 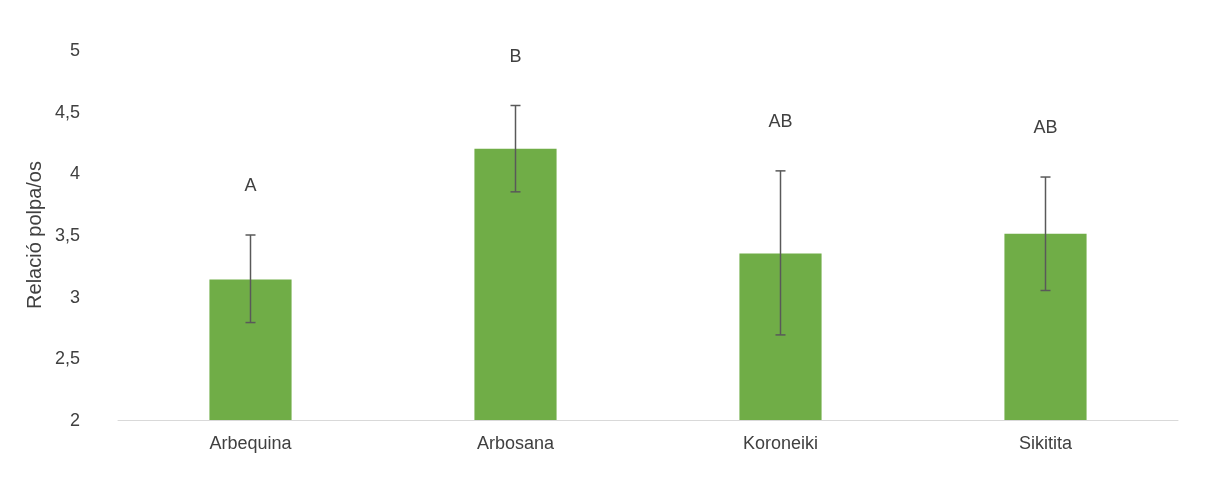 I want to click on y-tick-label: 5, so click(x=74, y=50).